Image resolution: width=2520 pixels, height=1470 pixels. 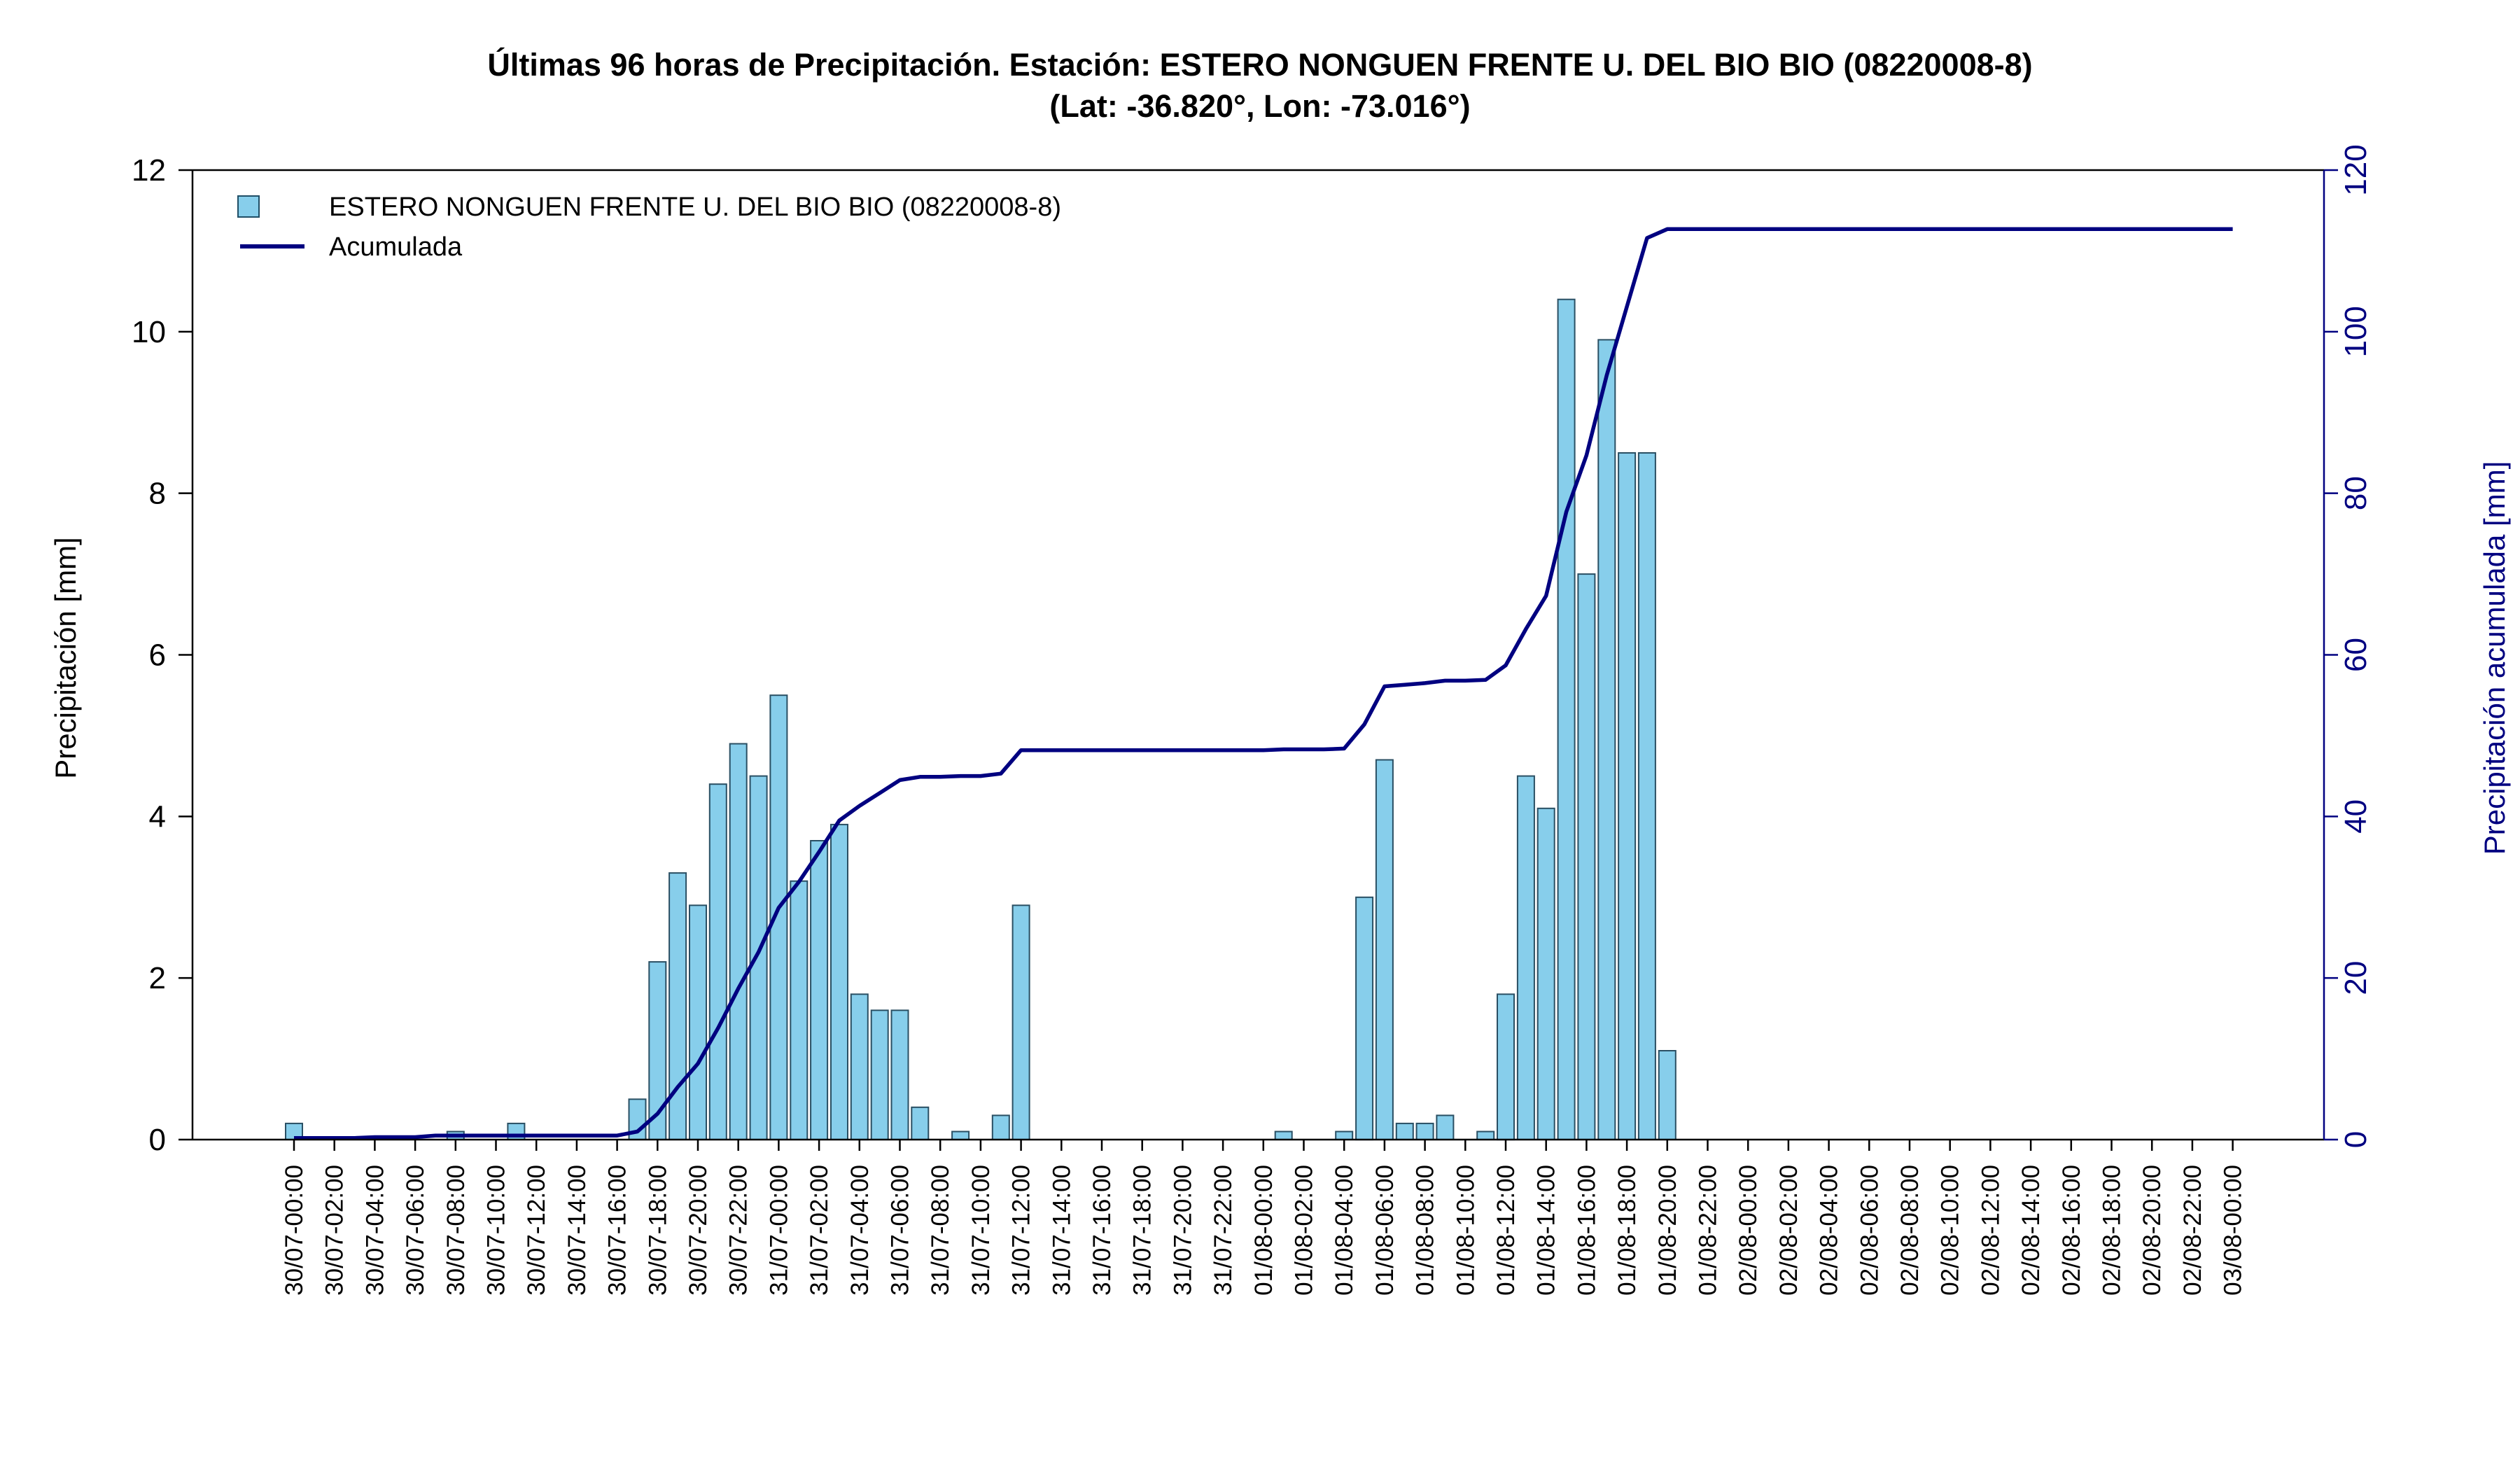 I want to click on x-tick-label-16: 31/07-08:00, so click(x=940, y=1230).